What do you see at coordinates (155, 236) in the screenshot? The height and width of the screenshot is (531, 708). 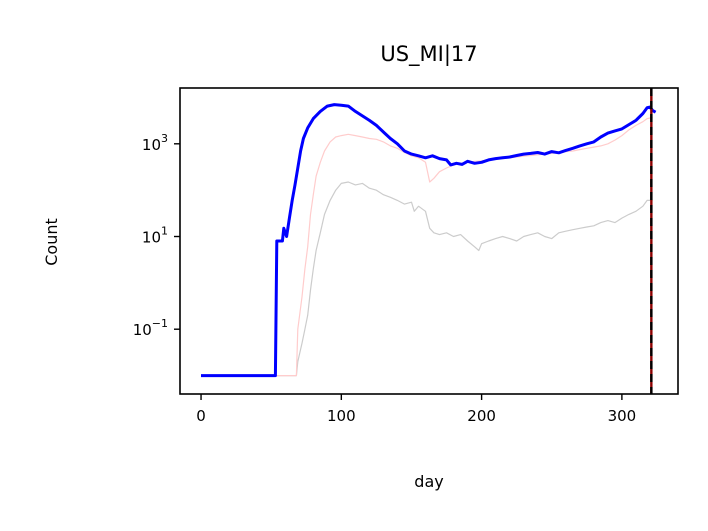 I see `y-tick-label: 10¹` at bounding box center [155, 236].